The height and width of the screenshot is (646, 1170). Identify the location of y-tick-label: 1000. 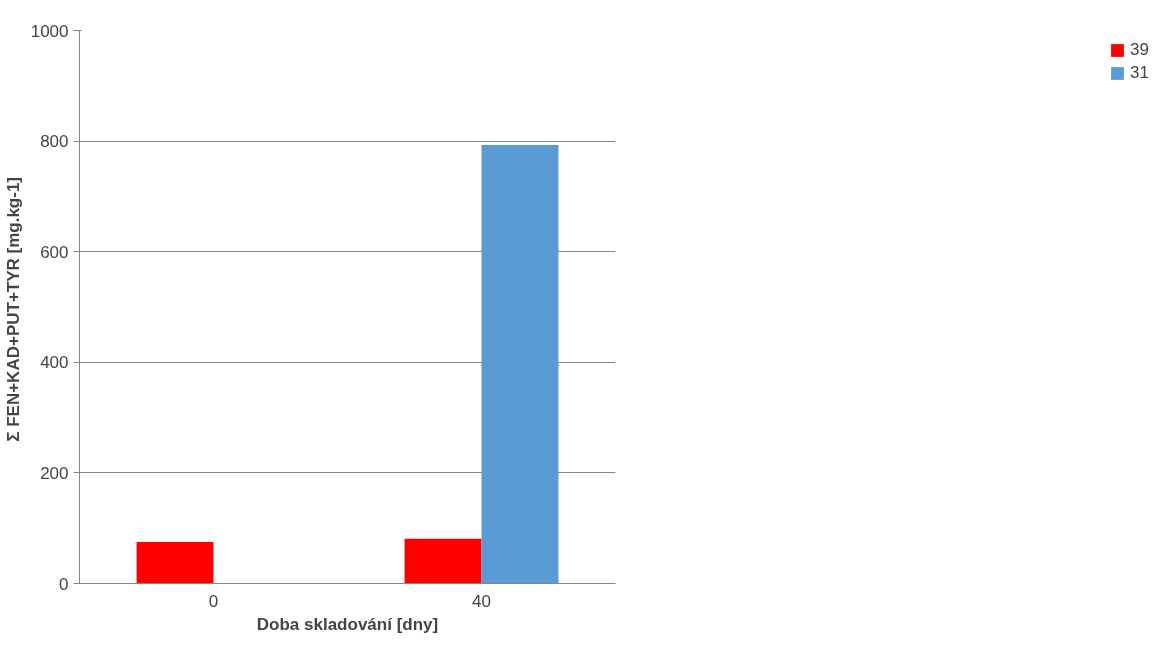
(49, 31).